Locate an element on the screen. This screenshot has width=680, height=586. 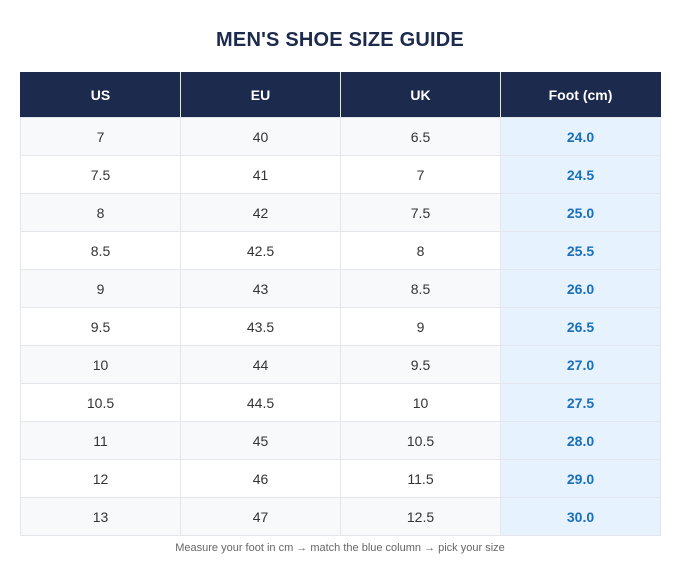
table-row: 7.5 41 7 24.5 is located at coordinates (340, 174).